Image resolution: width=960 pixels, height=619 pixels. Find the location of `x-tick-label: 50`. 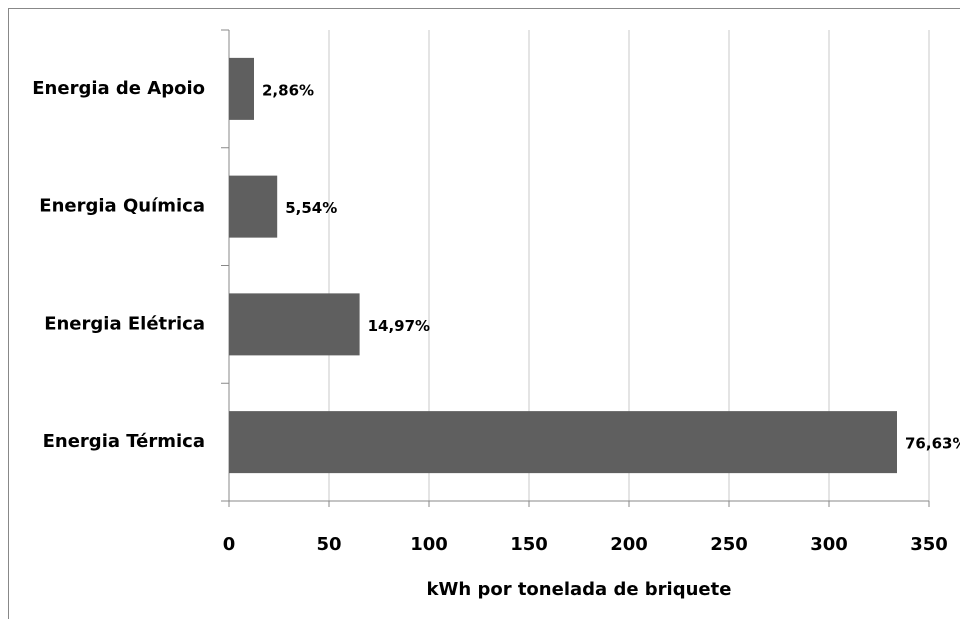

x-tick-label: 50 is located at coordinates (328, 544).